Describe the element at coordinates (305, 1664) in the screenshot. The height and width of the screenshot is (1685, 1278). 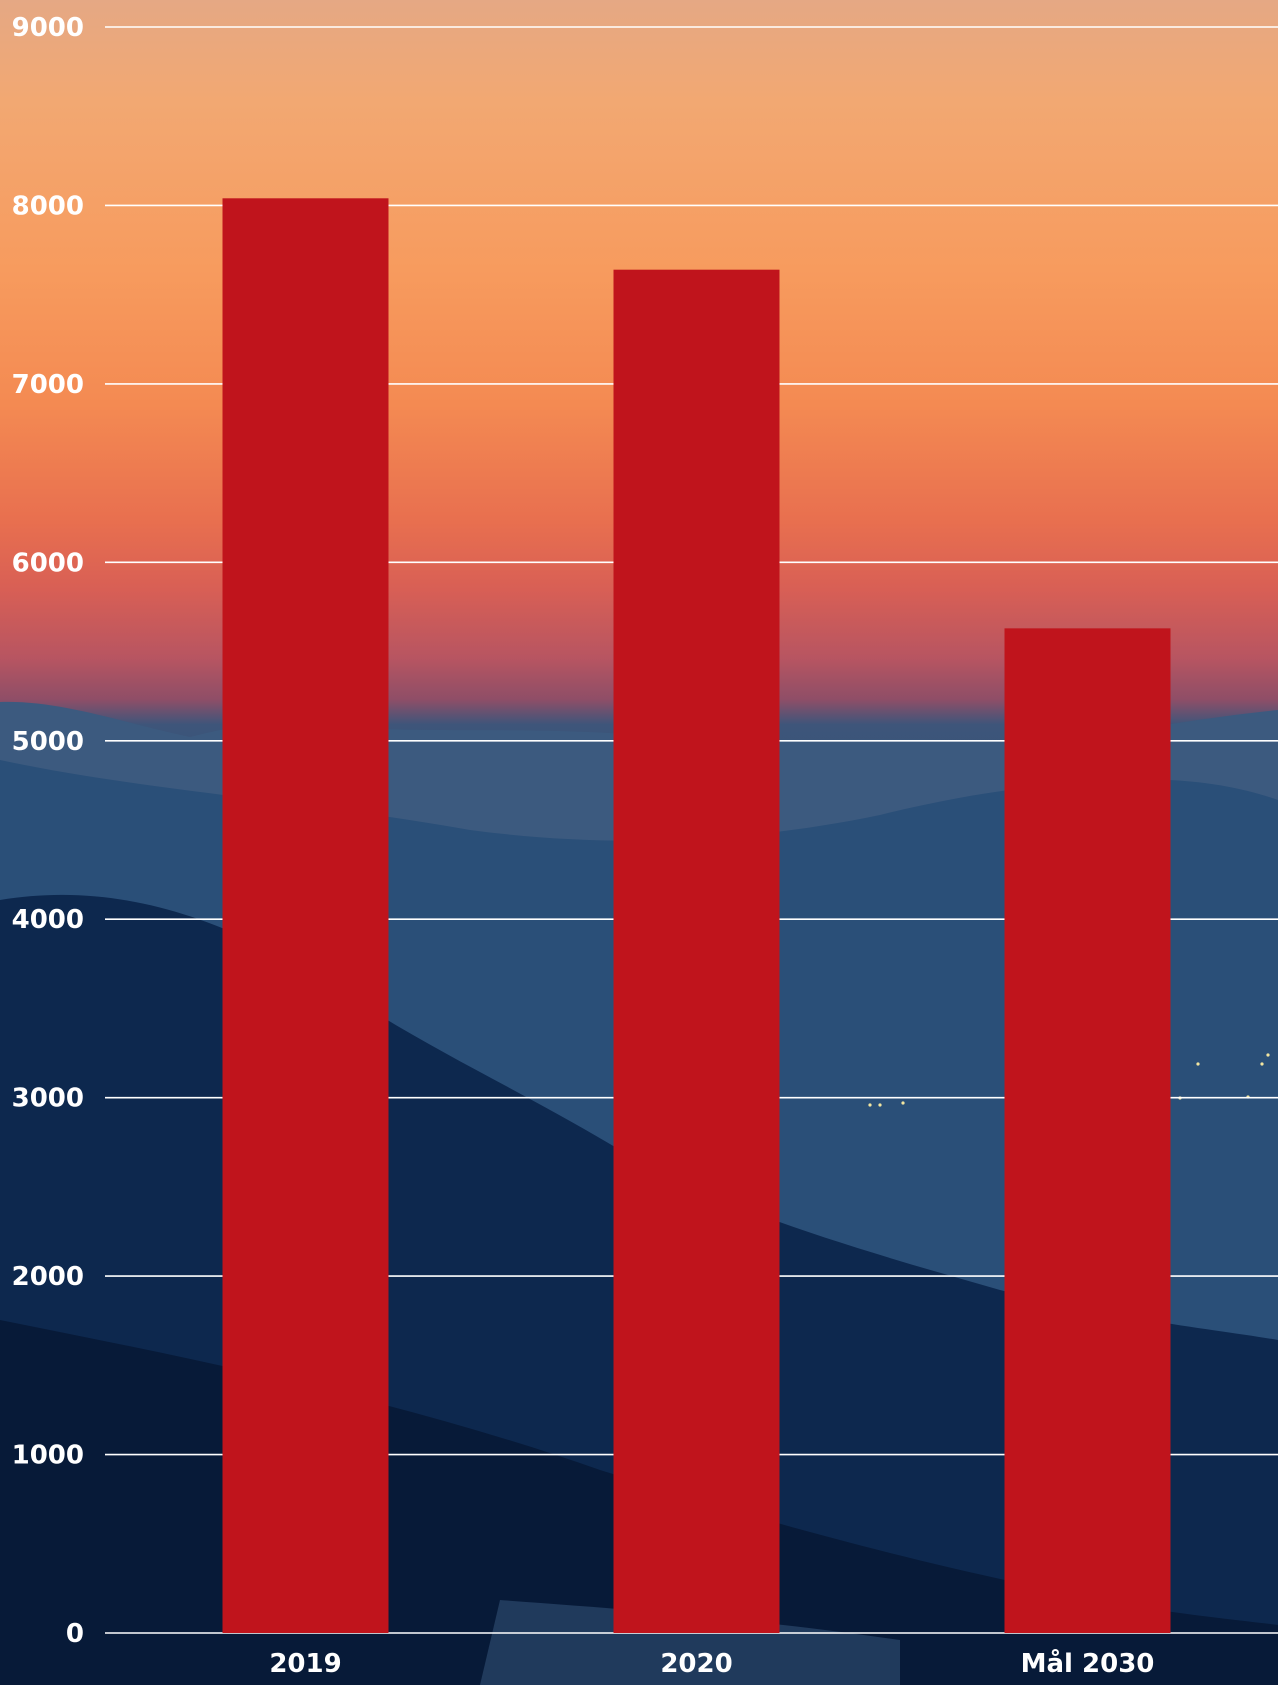
I see `x-tick-label: 2019` at that location.